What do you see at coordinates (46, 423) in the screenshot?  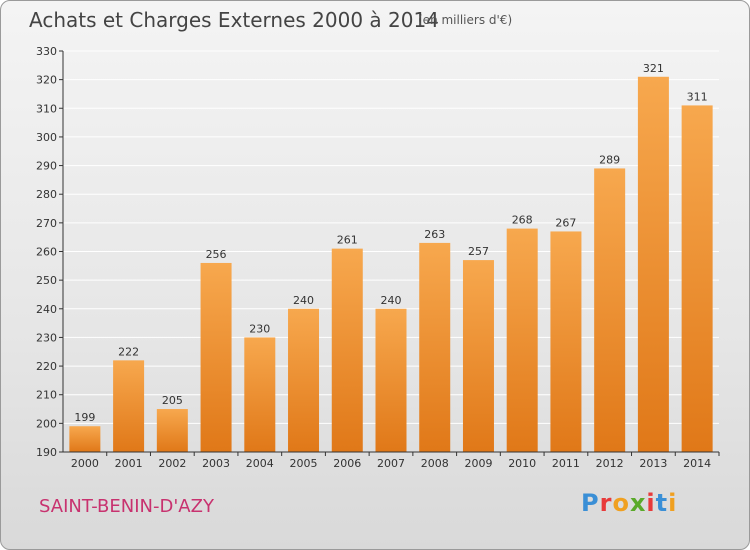 I see `y-tick-label: 200` at bounding box center [46, 423].